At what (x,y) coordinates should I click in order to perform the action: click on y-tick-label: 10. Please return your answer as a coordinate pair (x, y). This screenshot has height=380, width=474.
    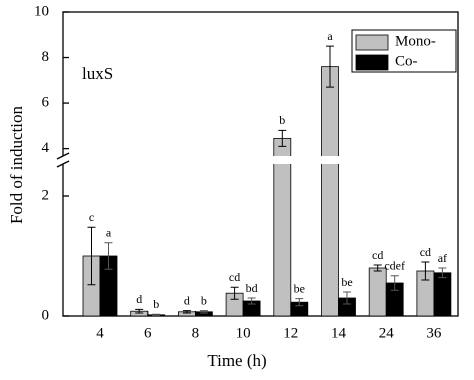
    Looking at the image, I should click on (41, 11).